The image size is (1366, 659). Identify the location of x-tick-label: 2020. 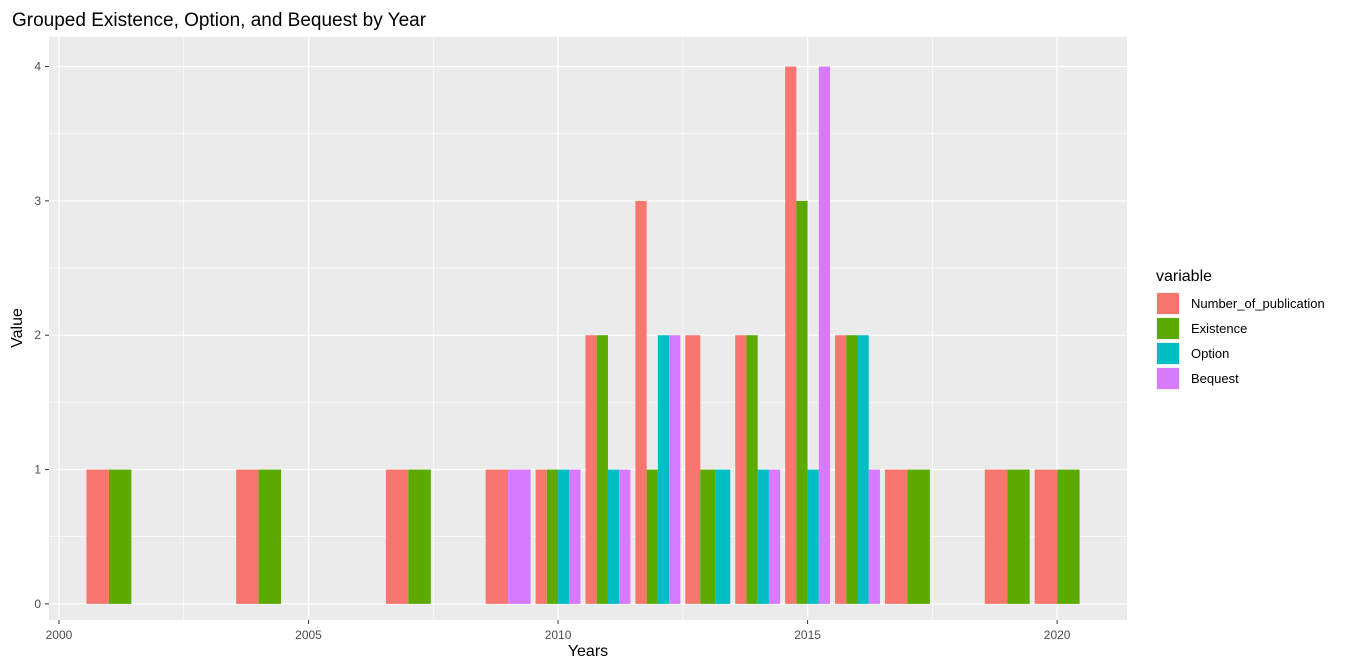
(1057, 635).